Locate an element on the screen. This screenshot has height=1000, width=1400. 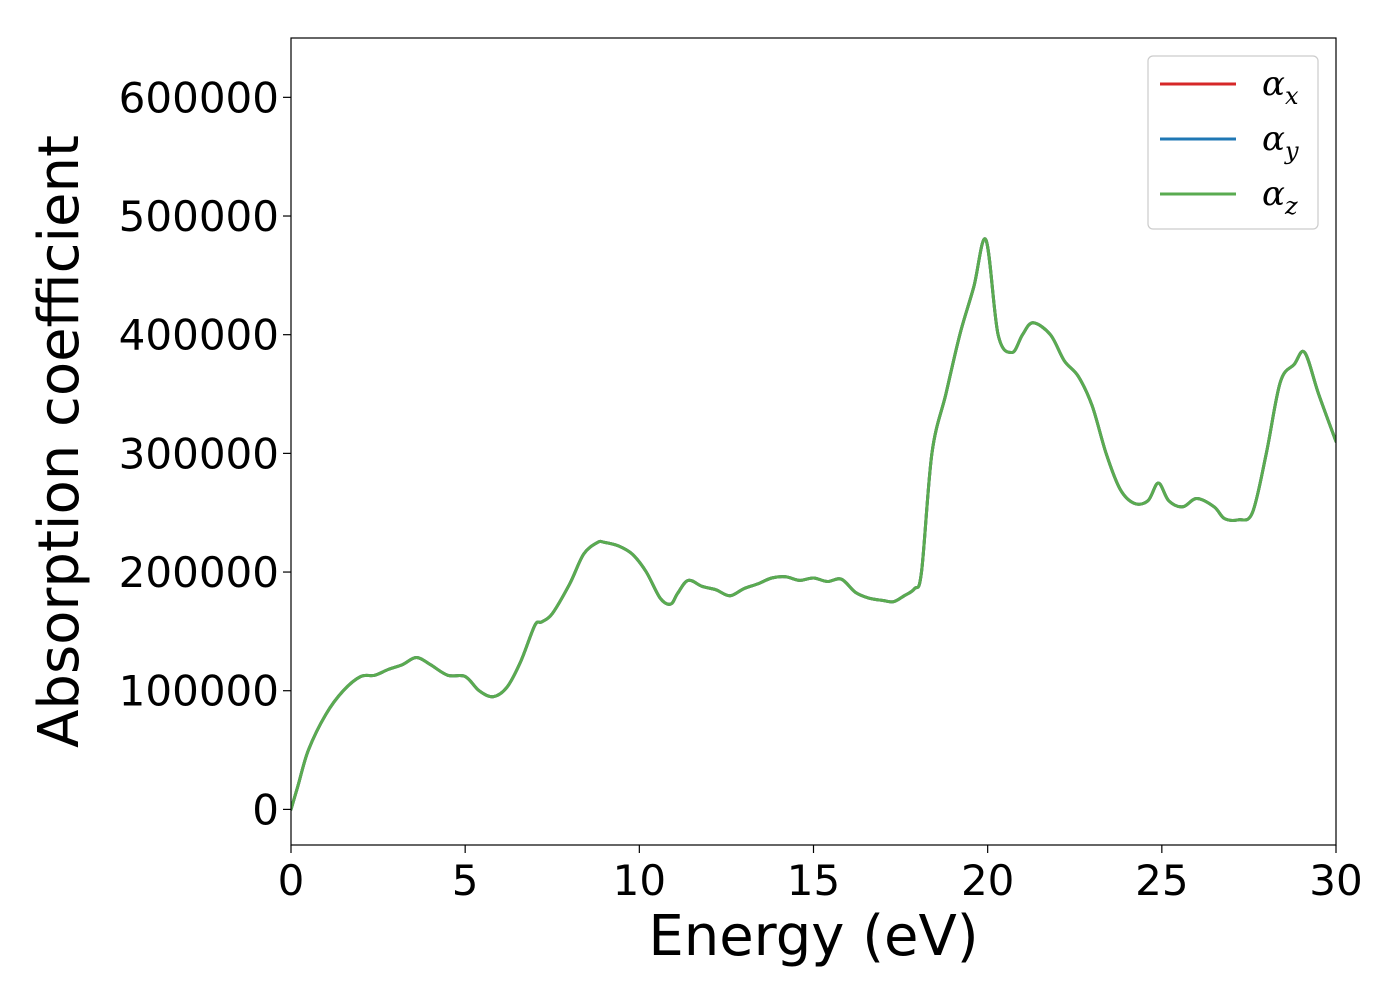
y-tick-label: 400000 is located at coordinates (199, 335).